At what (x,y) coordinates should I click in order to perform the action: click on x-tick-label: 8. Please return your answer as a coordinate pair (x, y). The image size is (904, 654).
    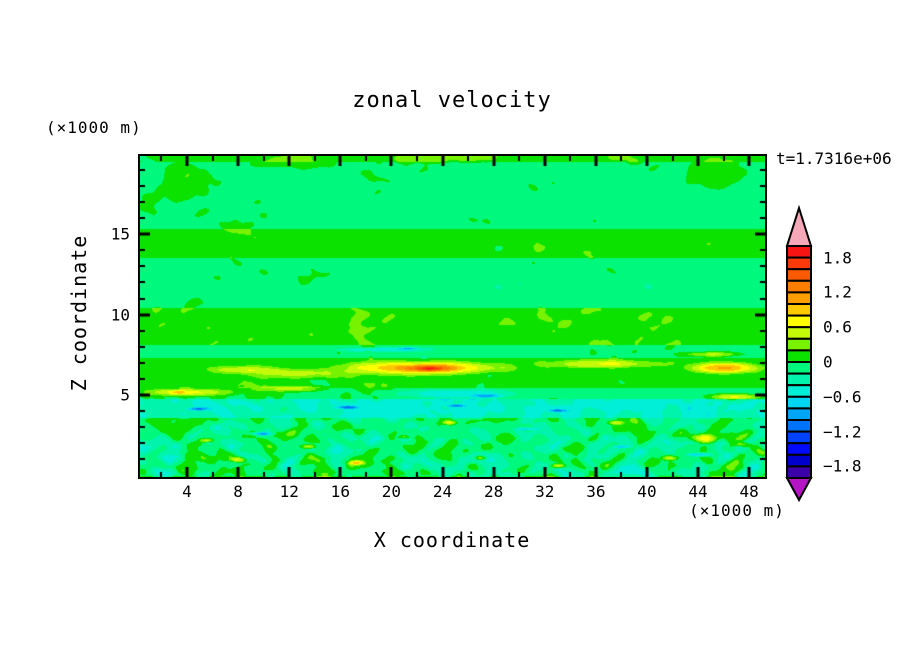
    Looking at the image, I should click on (238, 491).